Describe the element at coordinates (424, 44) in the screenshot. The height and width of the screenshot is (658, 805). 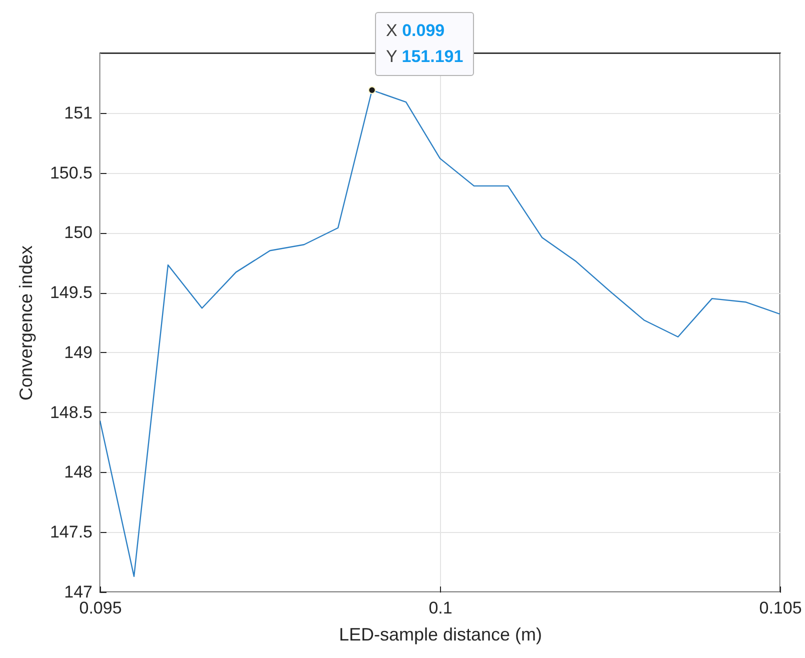
I see `datatip-box: X 0.099 Y 151.191` at that location.